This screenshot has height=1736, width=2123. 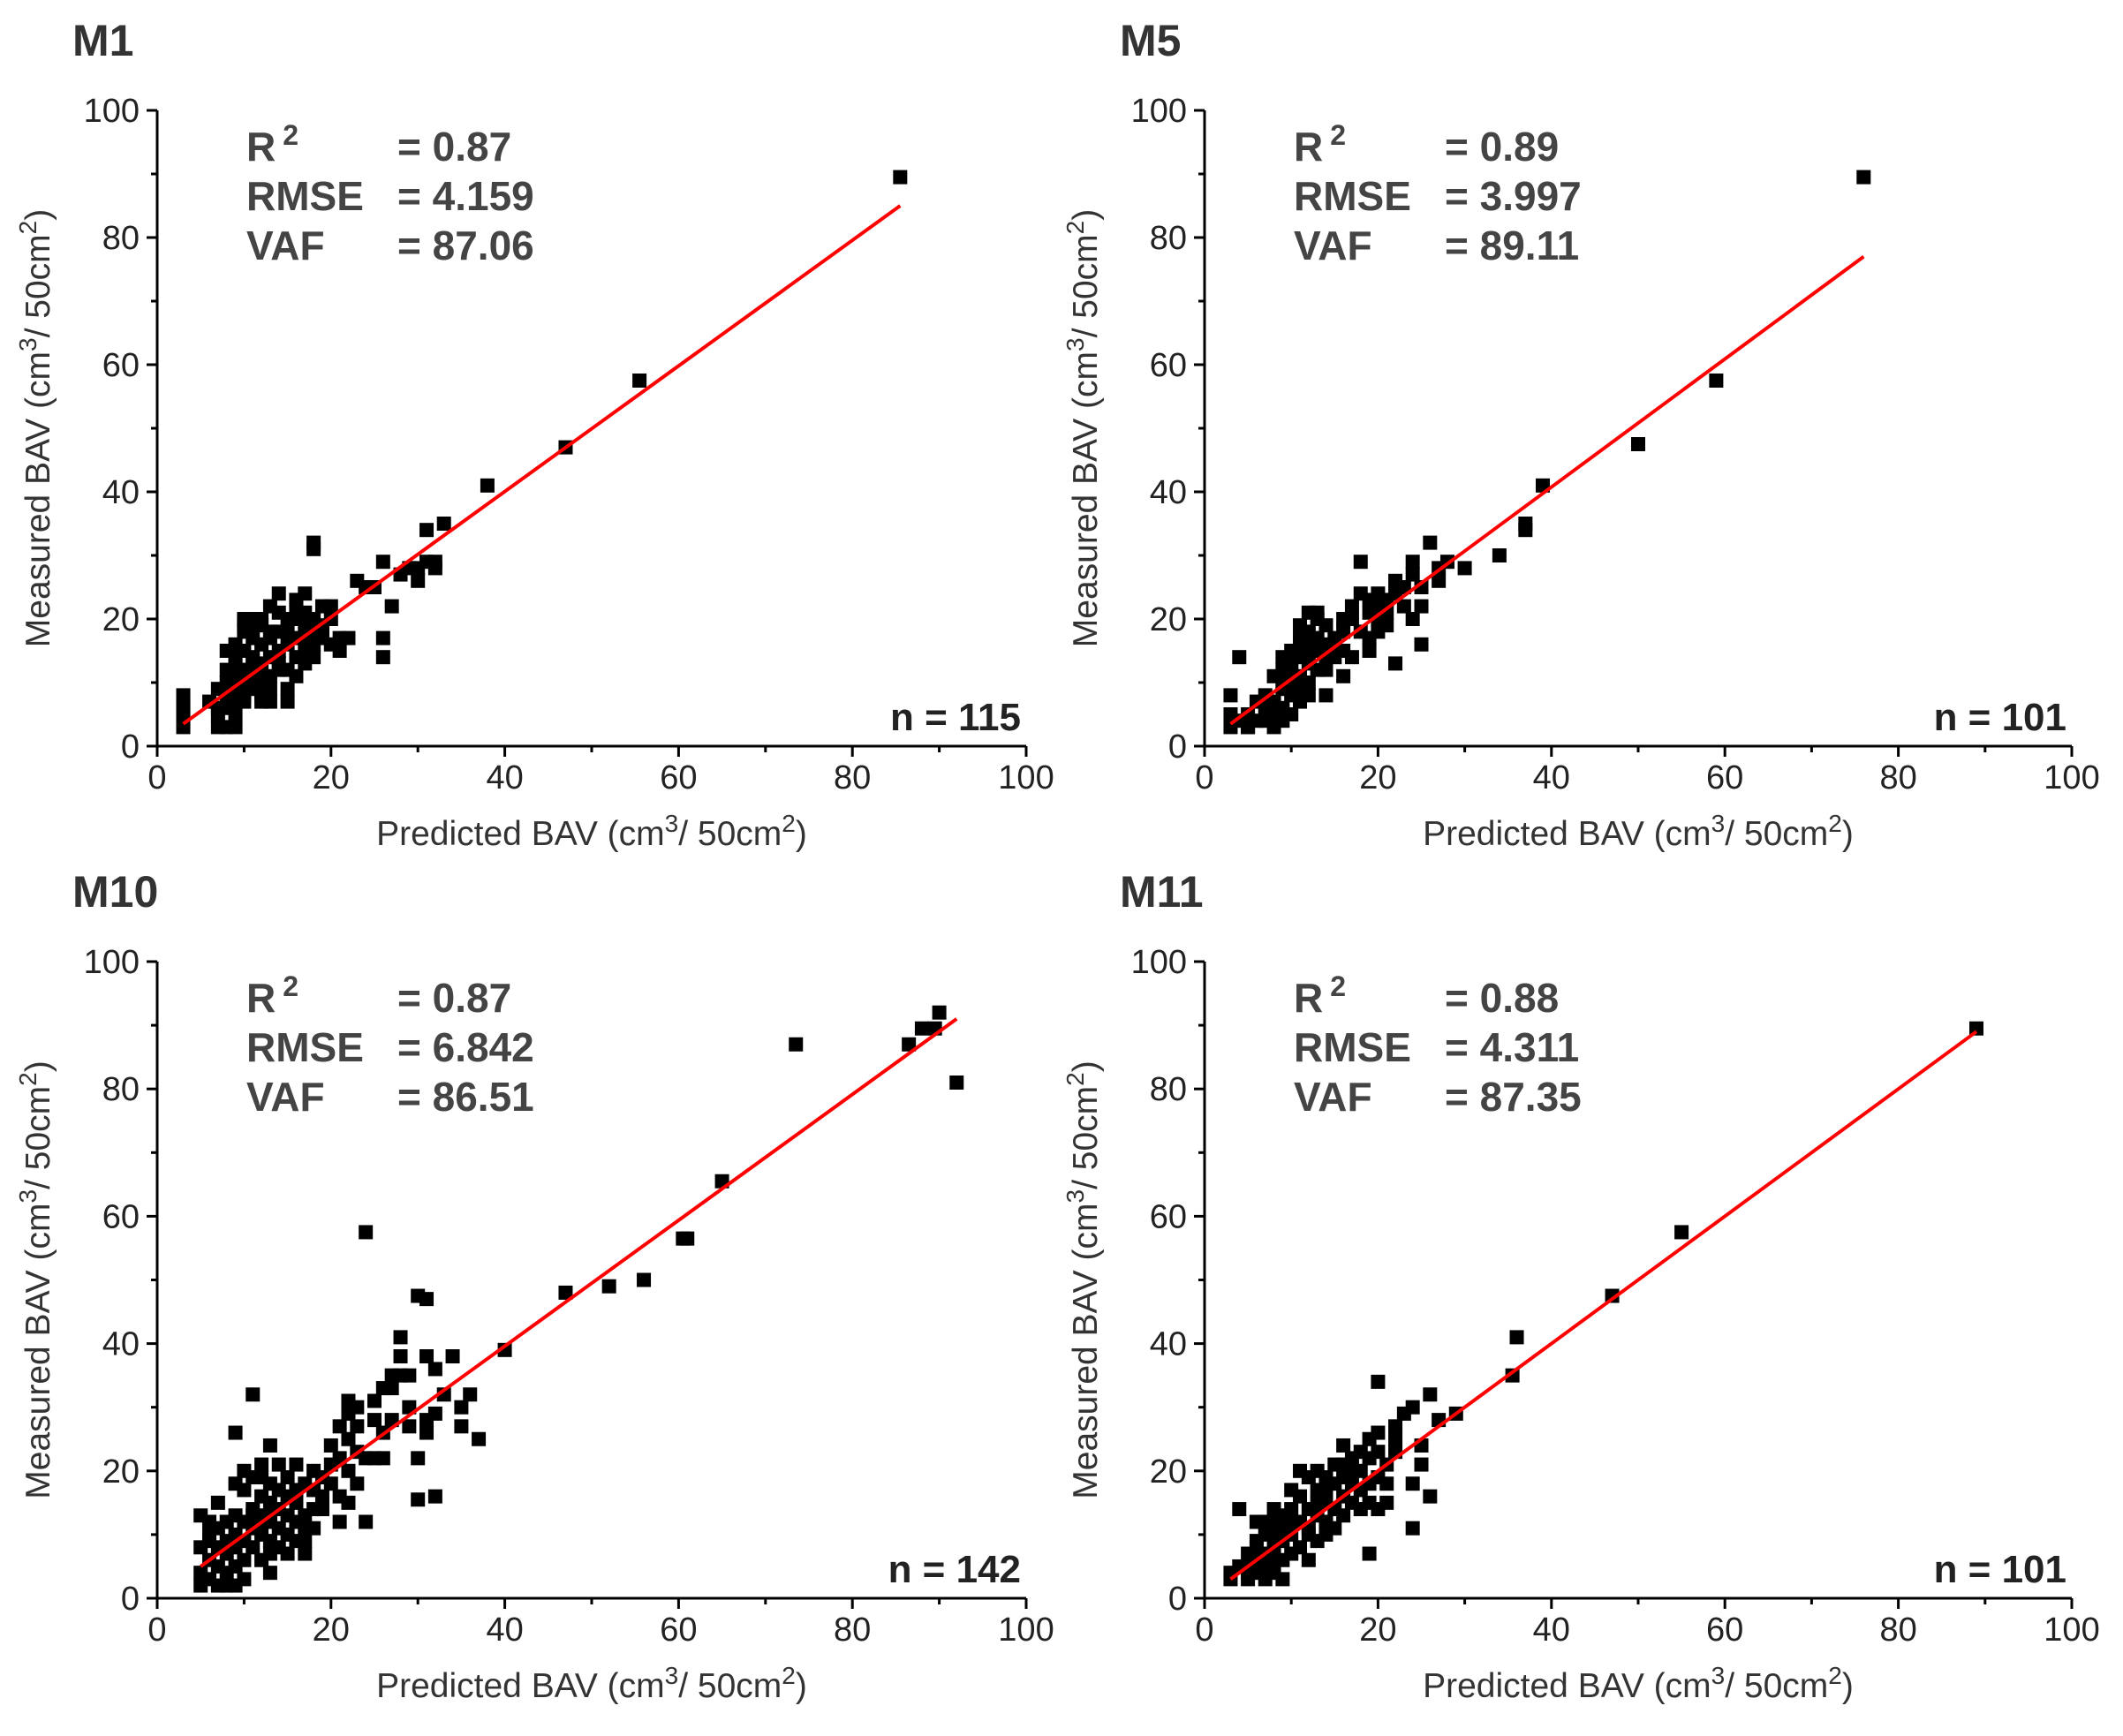 What do you see at coordinates (1638, 832) in the screenshot?
I see `x-axis-label: Predicted BAV (cm3/ 50cm2)` at bounding box center [1638, 832].